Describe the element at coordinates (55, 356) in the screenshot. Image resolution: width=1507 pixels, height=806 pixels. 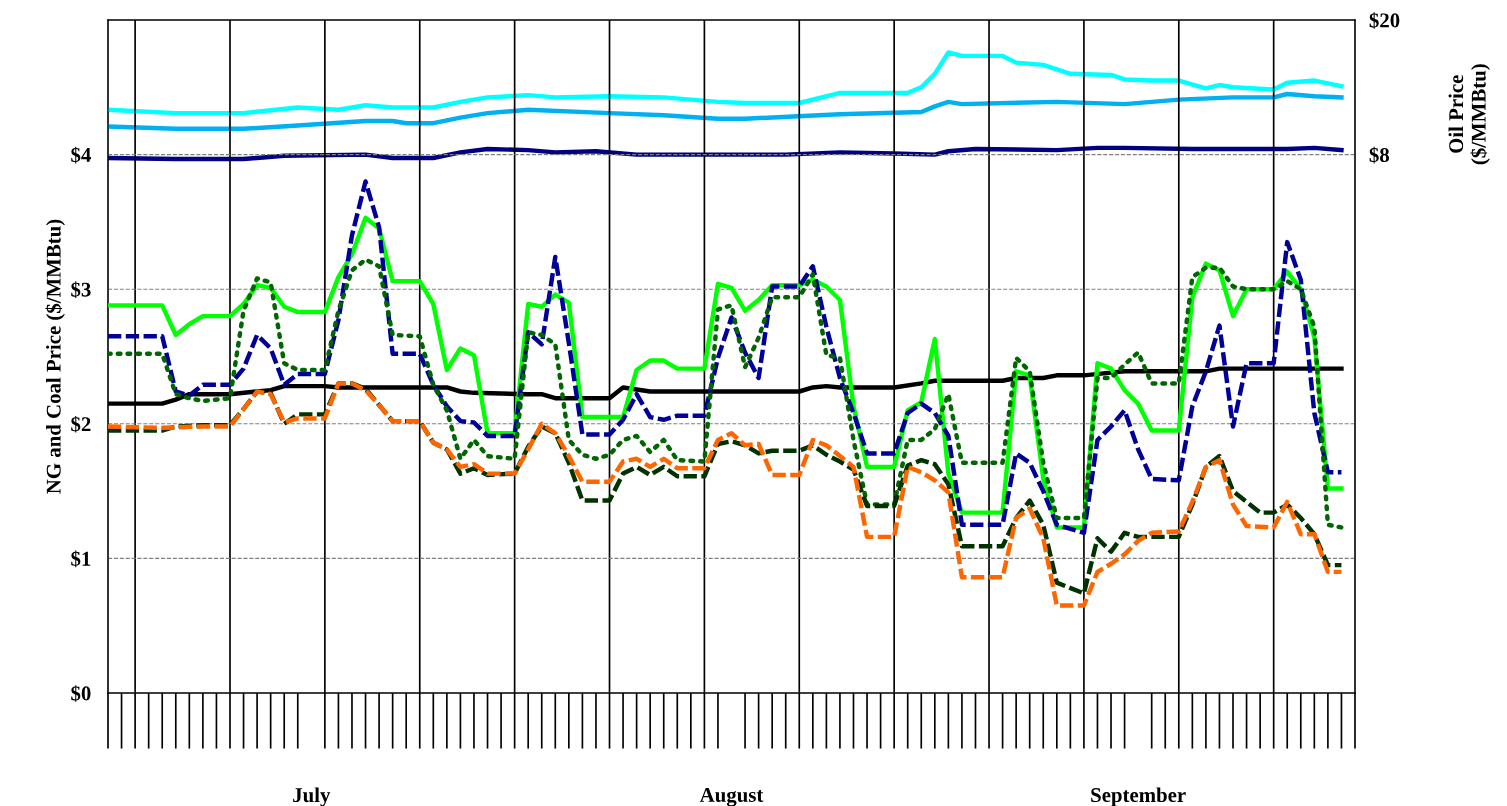
I see `y-axis-title: NG and Coal Price ($/MMBtu)` at that location.